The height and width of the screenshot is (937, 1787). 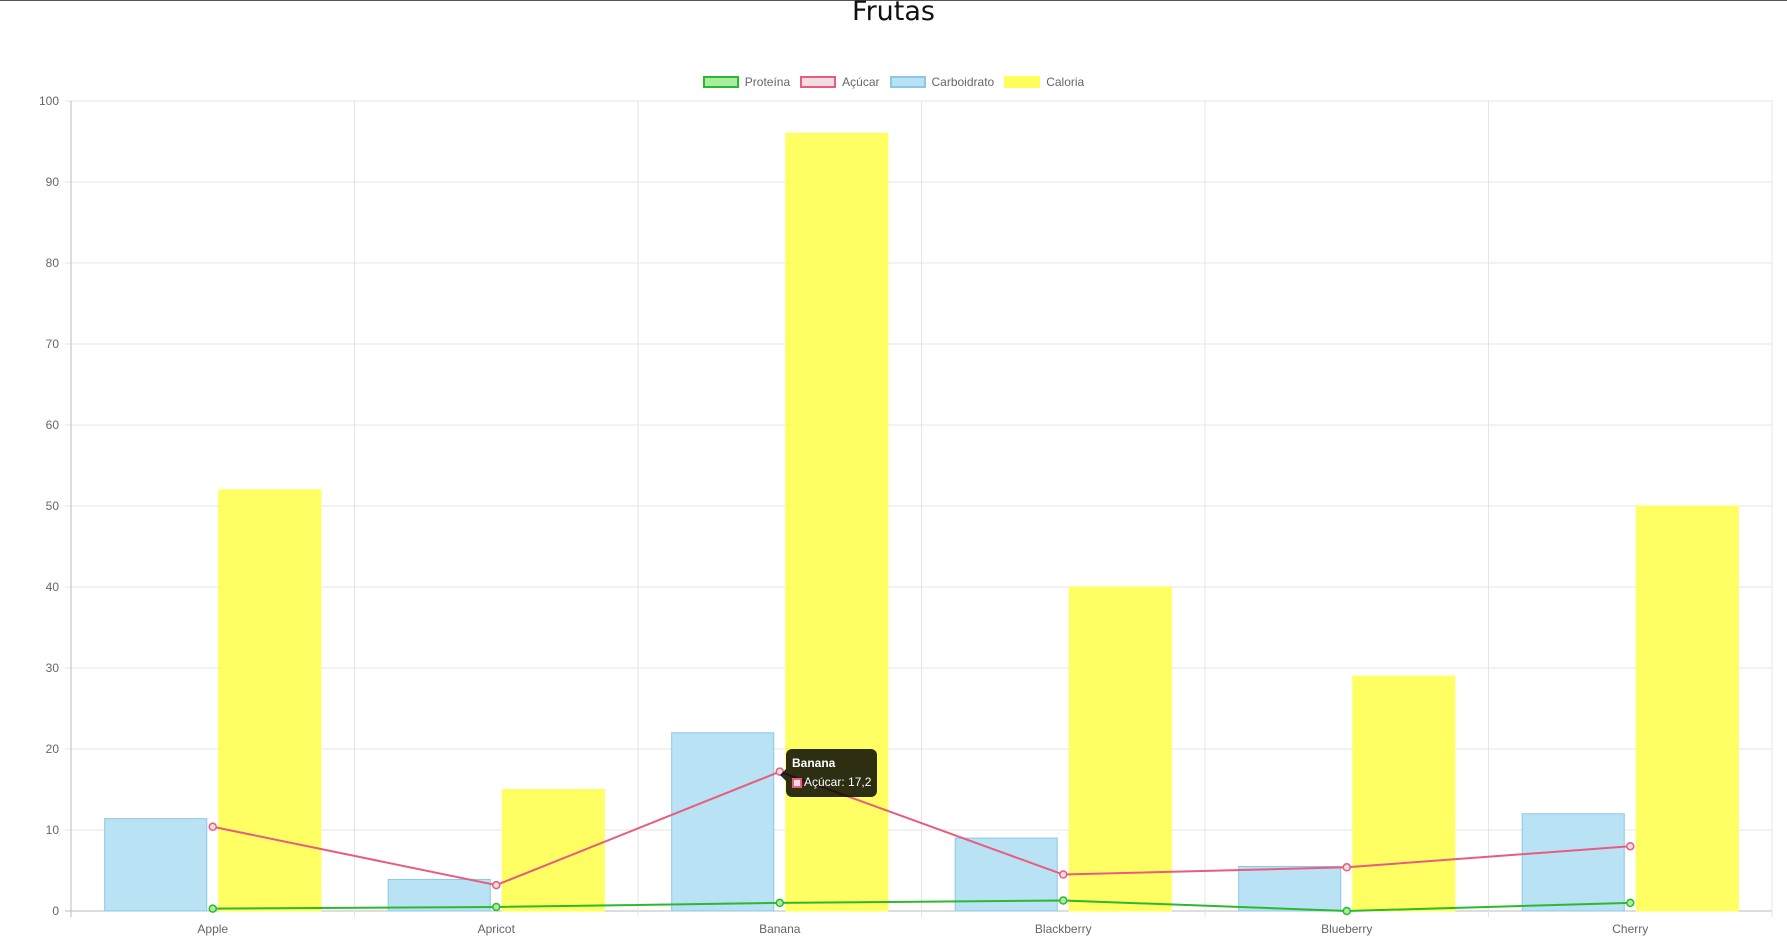 What do you see at coordinates (838, 782) in the screenshot?
I see `tooltip-text: Açúcar: 17,2` at bounding box center [838, 782].